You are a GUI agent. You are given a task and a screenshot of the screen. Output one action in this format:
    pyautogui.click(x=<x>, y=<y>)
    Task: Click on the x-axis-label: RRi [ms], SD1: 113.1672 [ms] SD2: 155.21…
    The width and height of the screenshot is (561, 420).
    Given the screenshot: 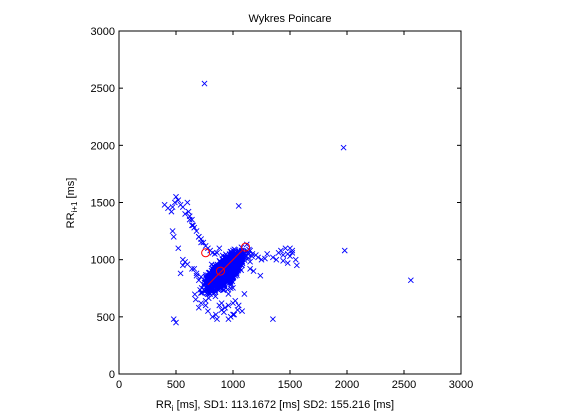 What is the action you would take?
    pyautogui.click(x=275, y=406)
    